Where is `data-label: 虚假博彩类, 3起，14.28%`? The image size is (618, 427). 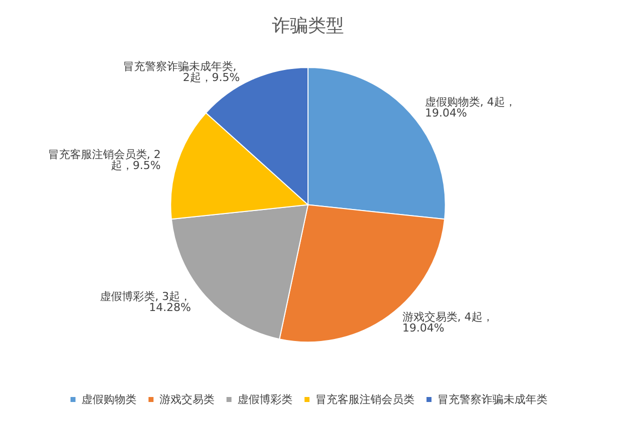
data-label: 虚假博彩类, 3起，14.28% is located at coordinates (145, 302).